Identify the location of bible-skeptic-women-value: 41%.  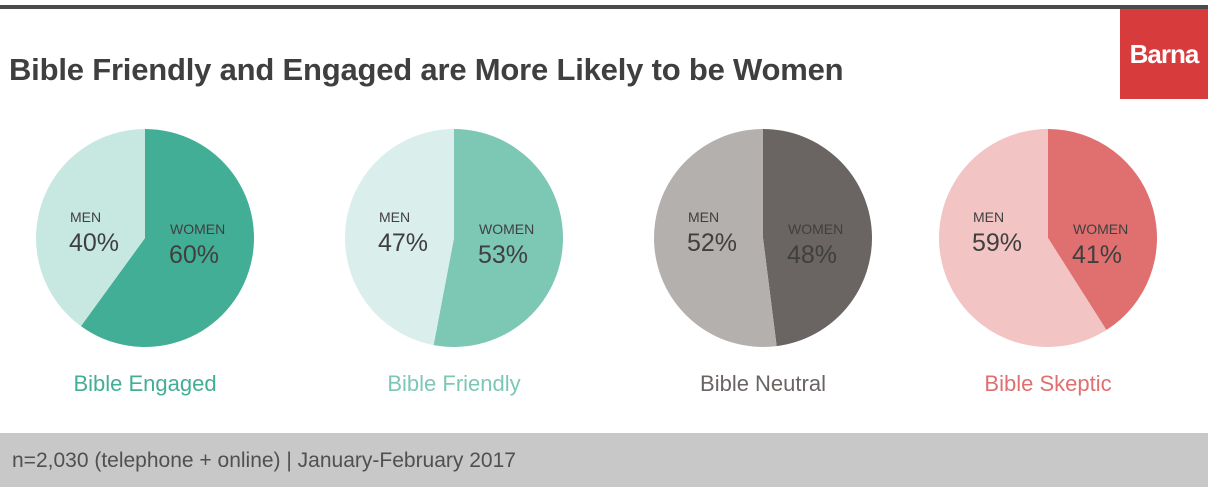
(1097, 255).